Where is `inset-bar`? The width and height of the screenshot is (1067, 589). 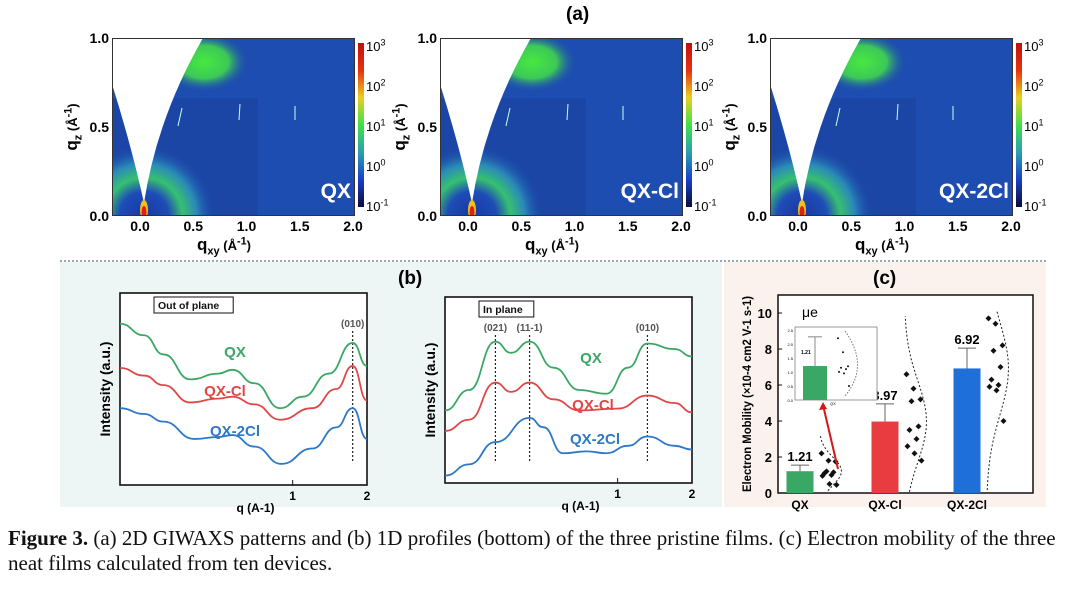
inset-bar is located at coordinates (815, 383).